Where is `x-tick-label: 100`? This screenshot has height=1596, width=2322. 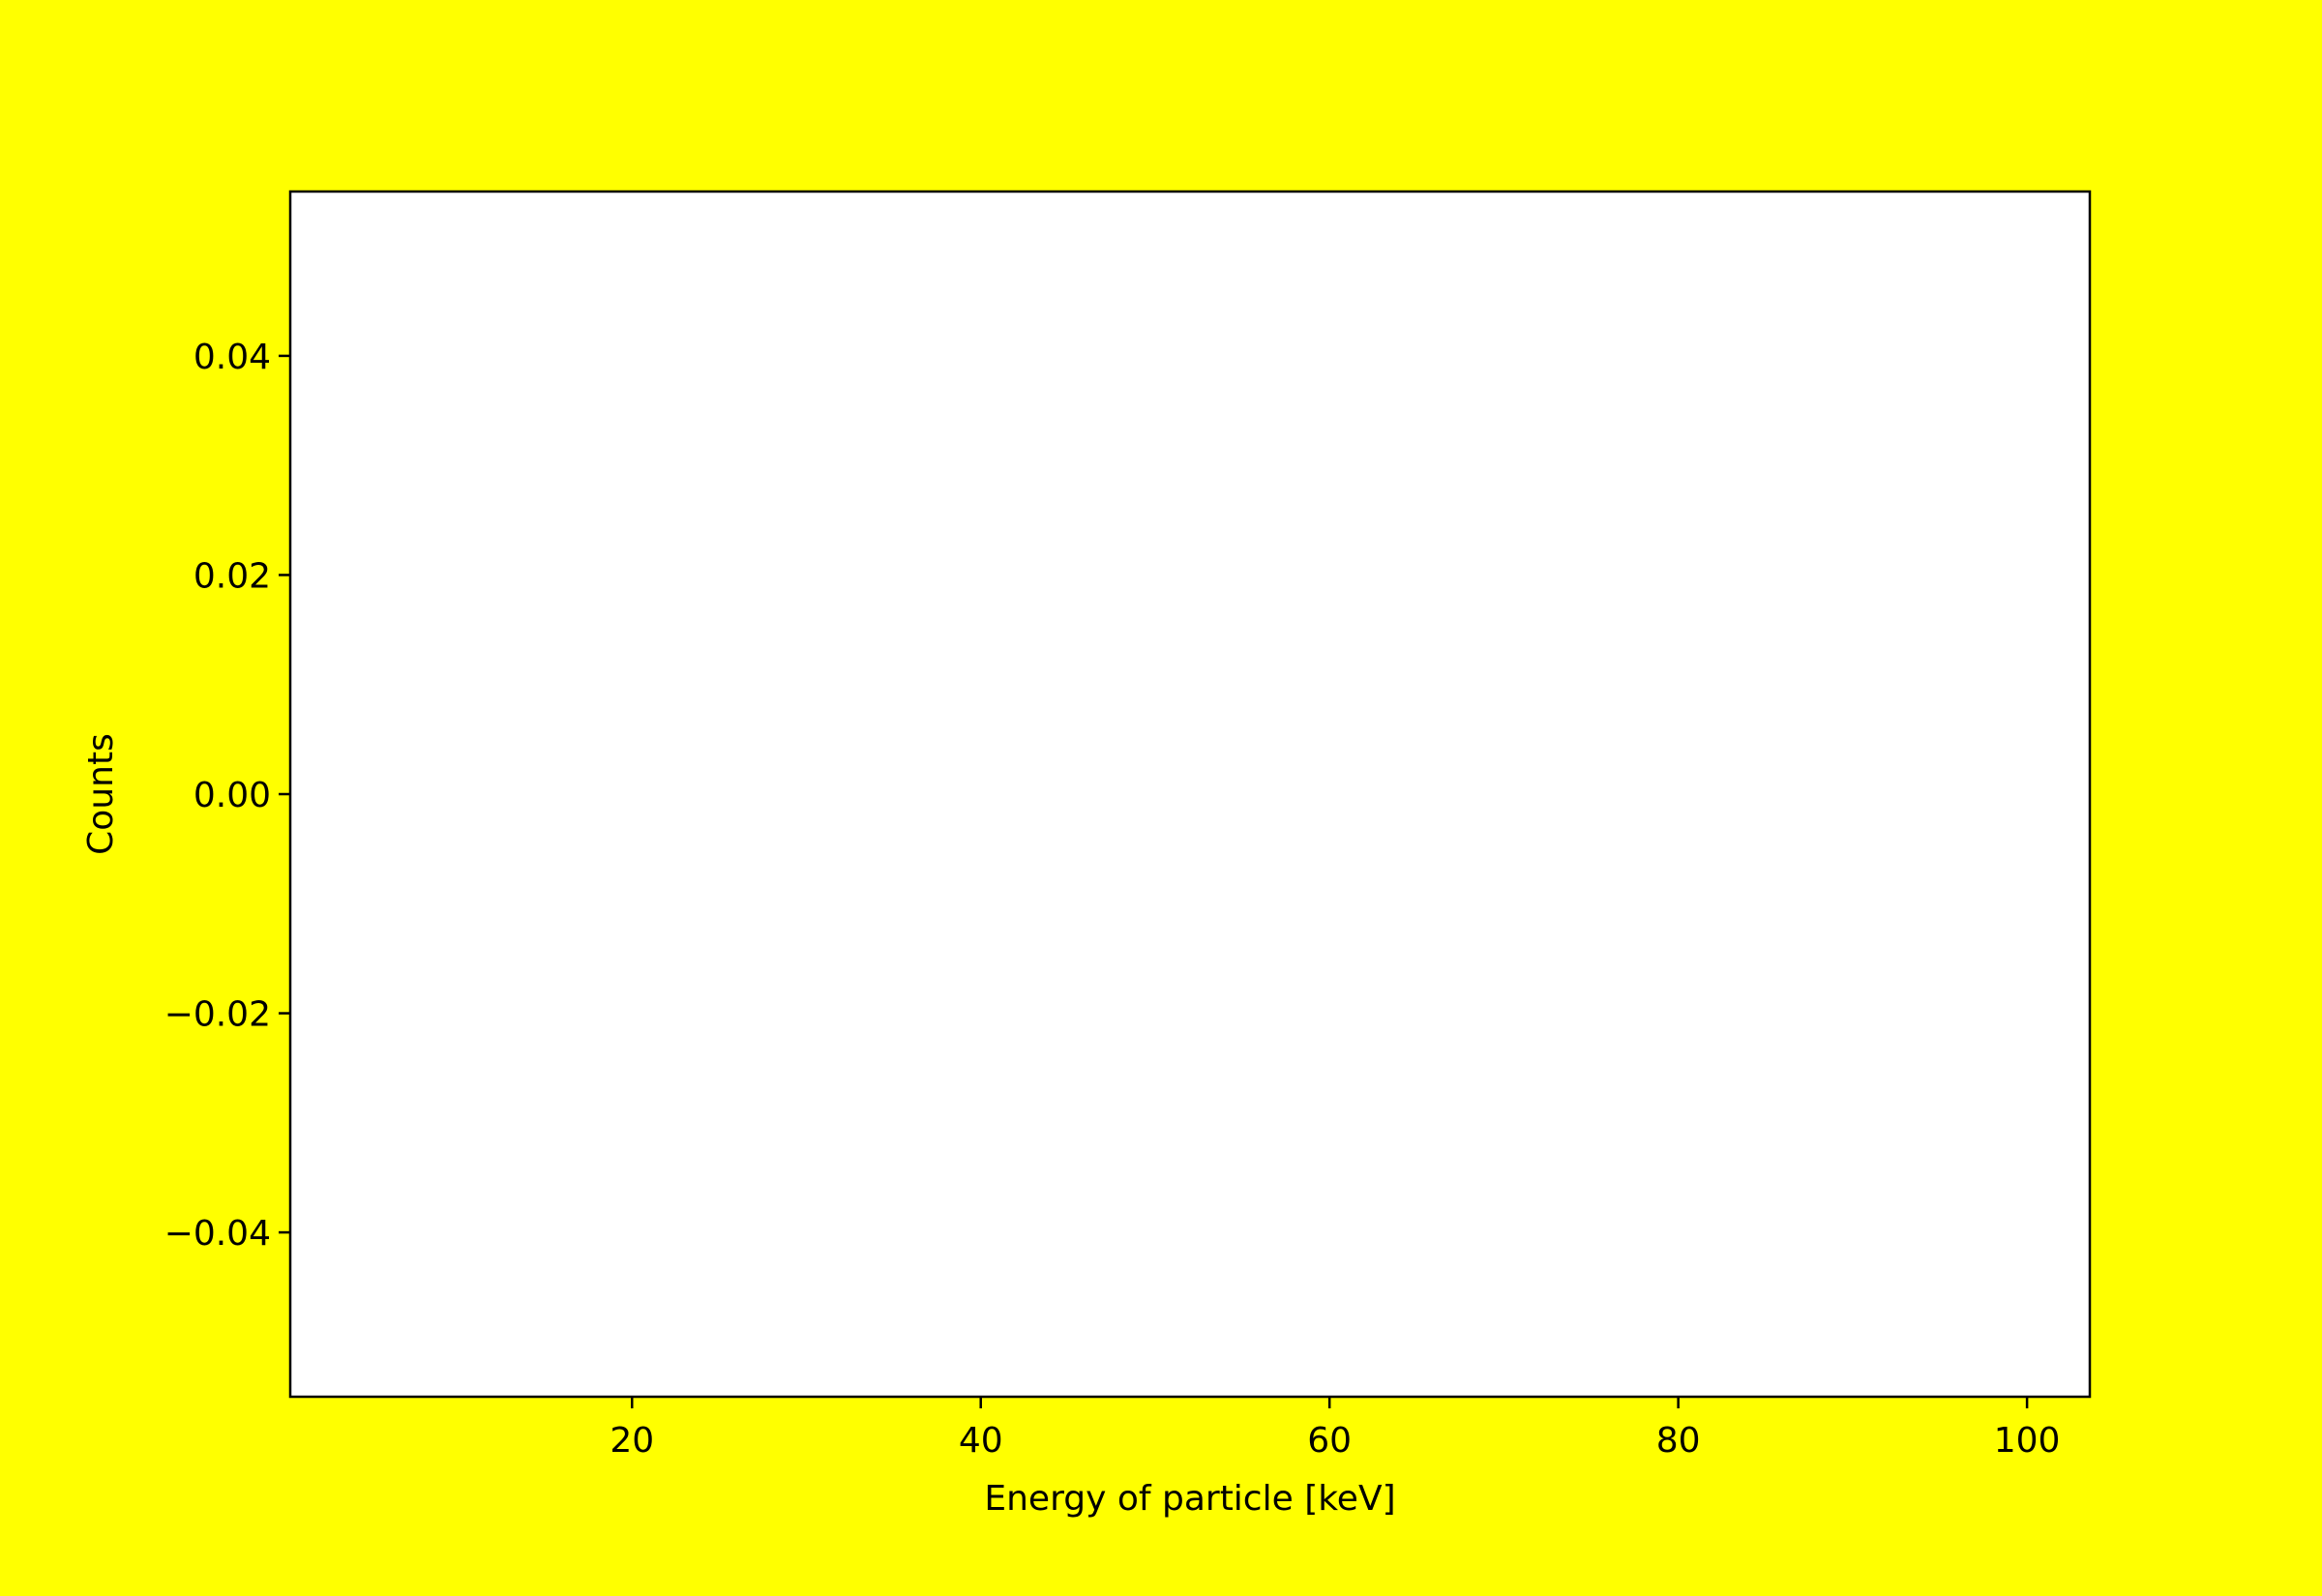 x-tick-label: 100 is located at coordinates (2027, 1441).